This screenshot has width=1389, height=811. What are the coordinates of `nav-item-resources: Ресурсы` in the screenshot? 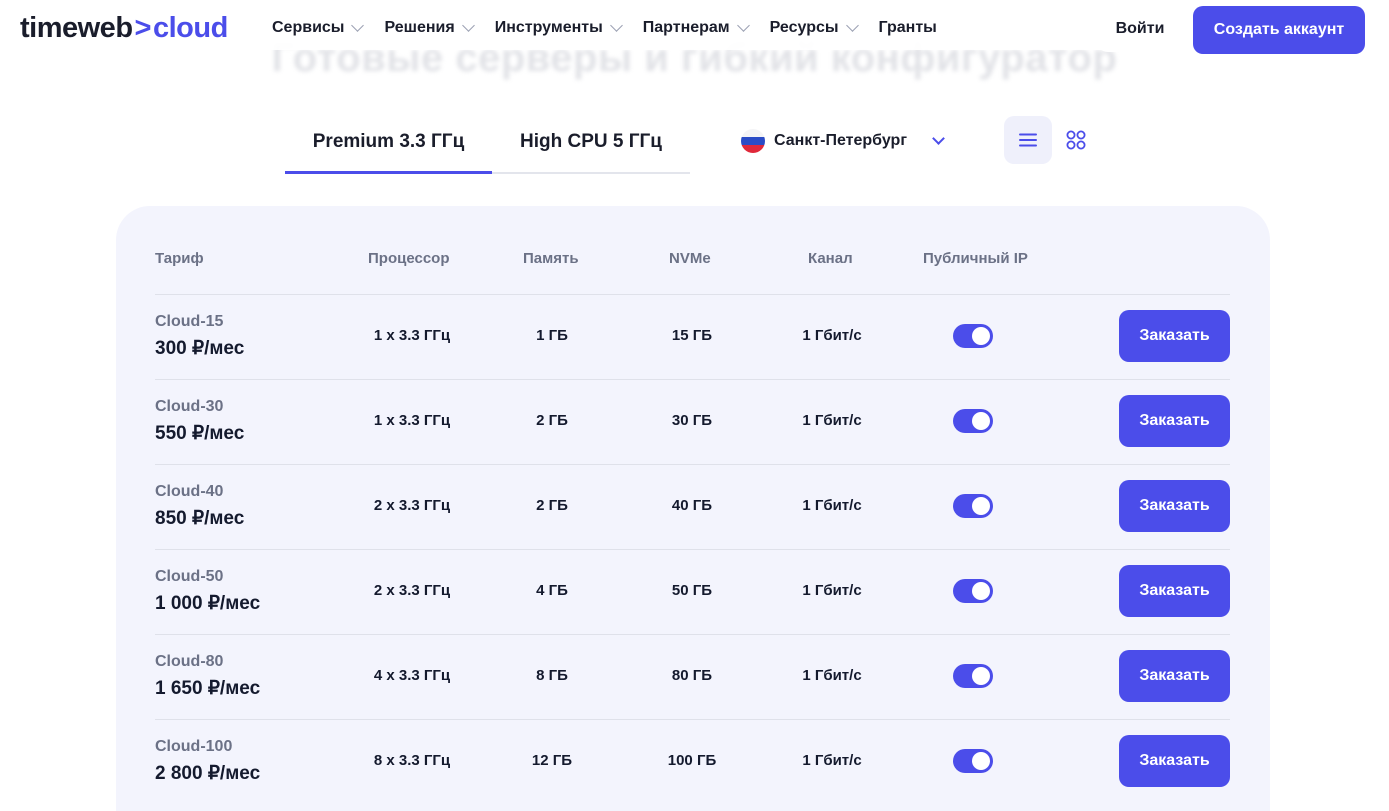 It's located at (814, 28).